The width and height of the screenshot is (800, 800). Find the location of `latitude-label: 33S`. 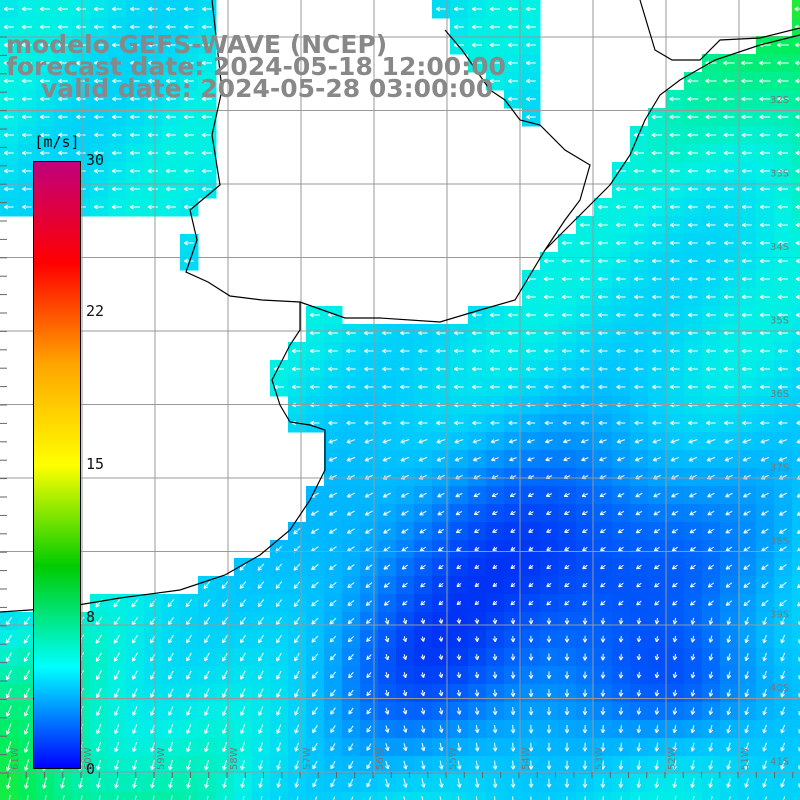

latitude-label: 33S is located at coordinates (779, 174).